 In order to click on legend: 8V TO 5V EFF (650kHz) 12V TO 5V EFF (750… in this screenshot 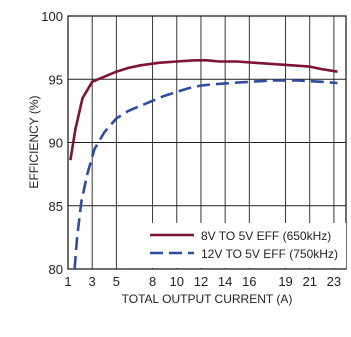, I will do `click(247, 245)`.